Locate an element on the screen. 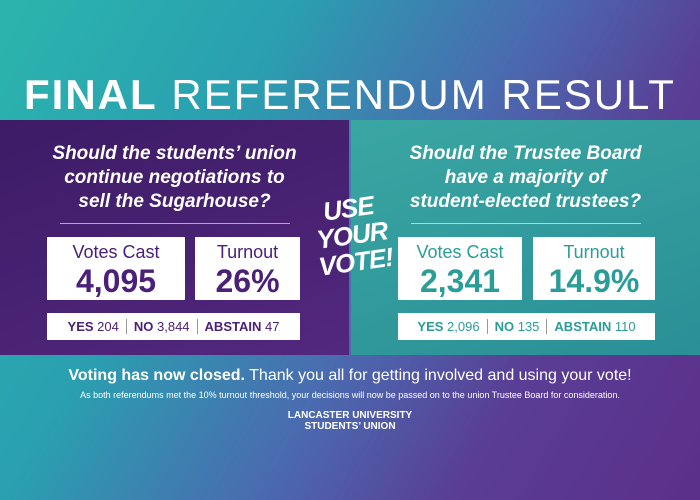 This screenshot has width=700, height=500. result: YES 2,096 is located at coordinates (448, 326).